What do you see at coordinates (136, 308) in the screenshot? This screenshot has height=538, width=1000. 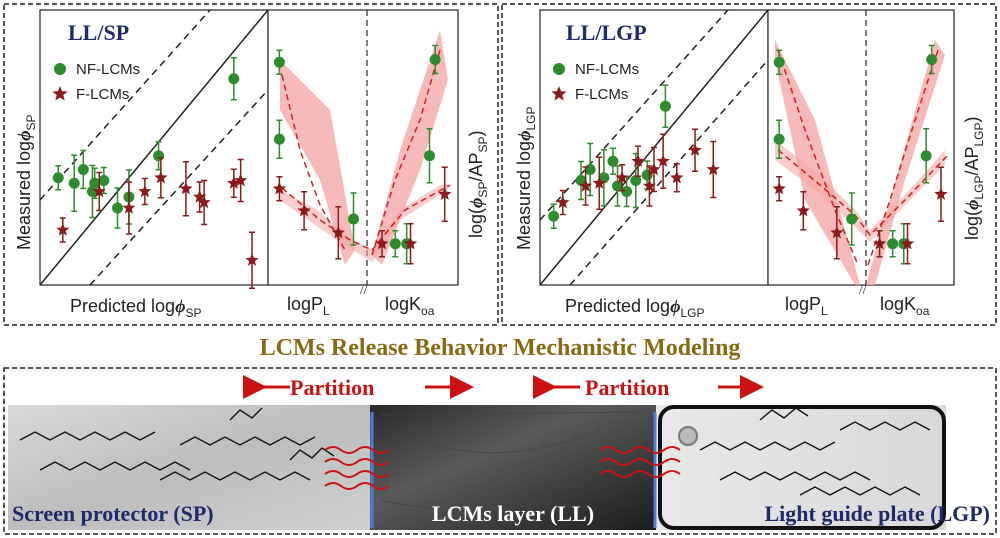 I see `left-x-label: Predicted logϕSP` at bounding box center [136, 308].